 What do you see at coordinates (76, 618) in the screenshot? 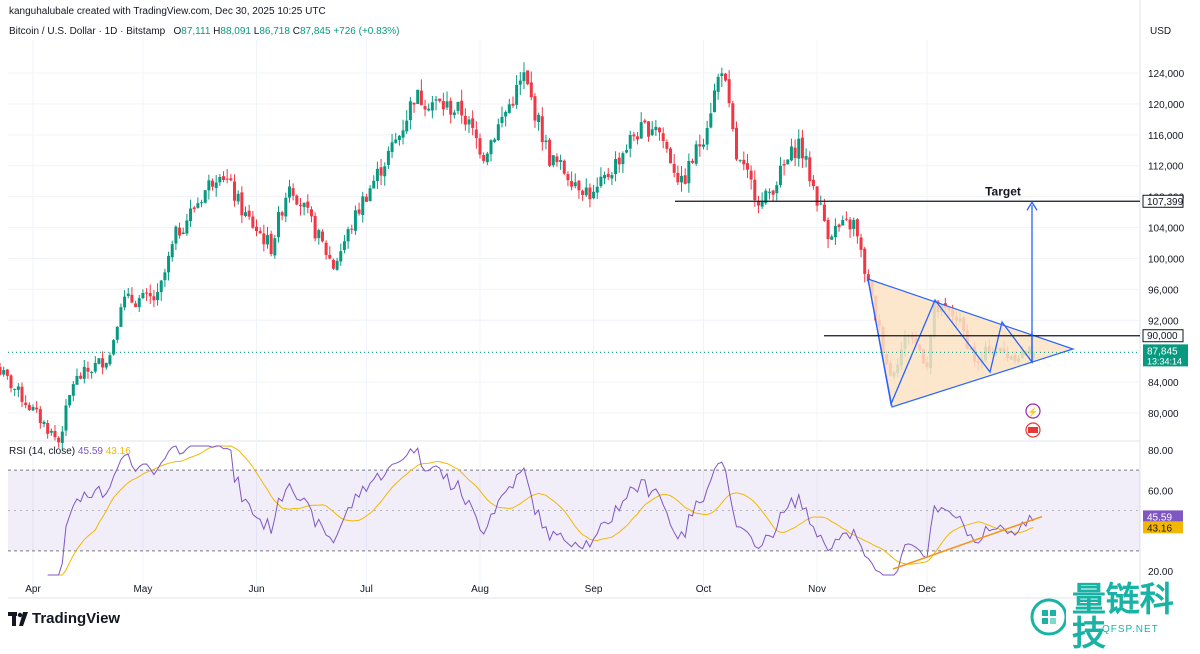
I see `tradingview-brand: TradingView` at bounding box center [76, 618].